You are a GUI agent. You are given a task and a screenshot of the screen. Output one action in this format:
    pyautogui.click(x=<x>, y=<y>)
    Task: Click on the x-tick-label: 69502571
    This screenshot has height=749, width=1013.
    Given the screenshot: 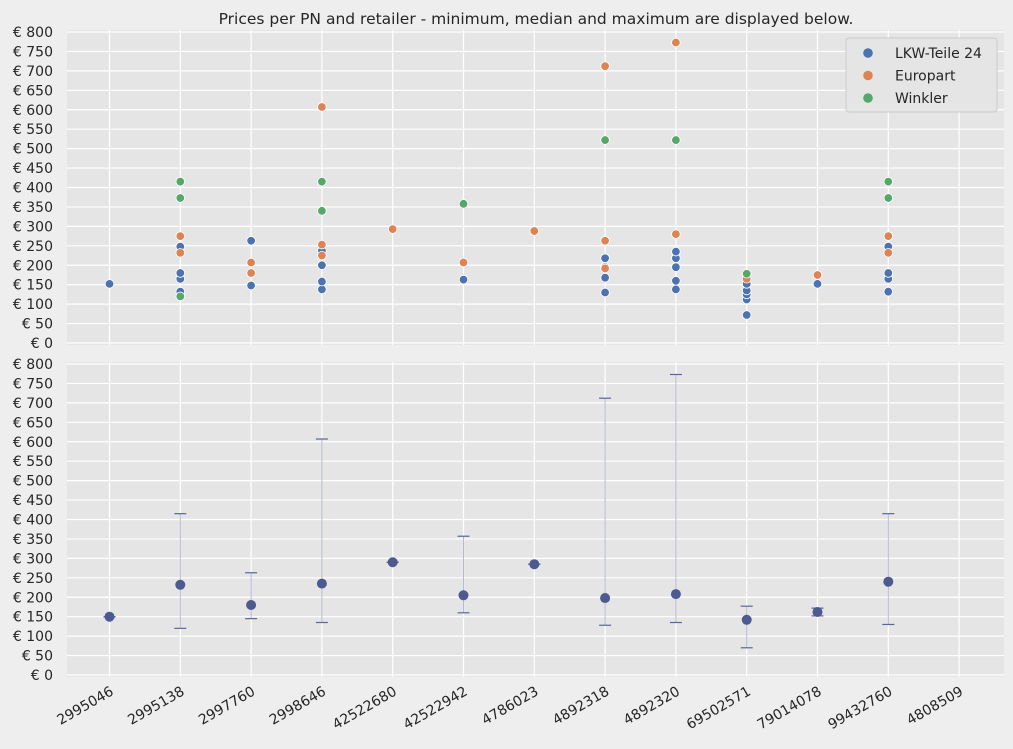 What is the action you would take?
    pyautogui.click(x=719, y=708)
    